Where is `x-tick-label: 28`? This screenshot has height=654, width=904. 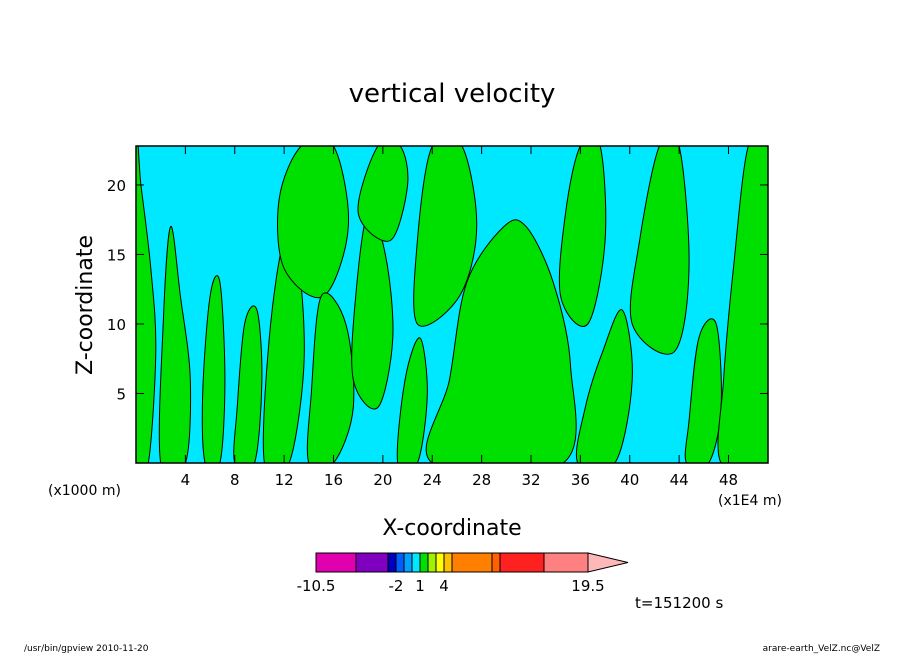 x-tick-label: 28 is located at coordinates (481, 480).